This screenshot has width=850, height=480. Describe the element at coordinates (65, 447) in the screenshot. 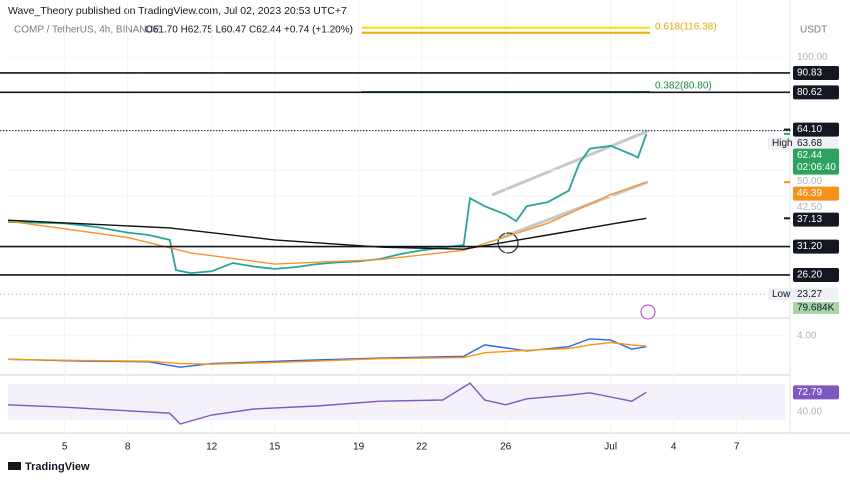

I see `x-tick-label: 5` at that location.